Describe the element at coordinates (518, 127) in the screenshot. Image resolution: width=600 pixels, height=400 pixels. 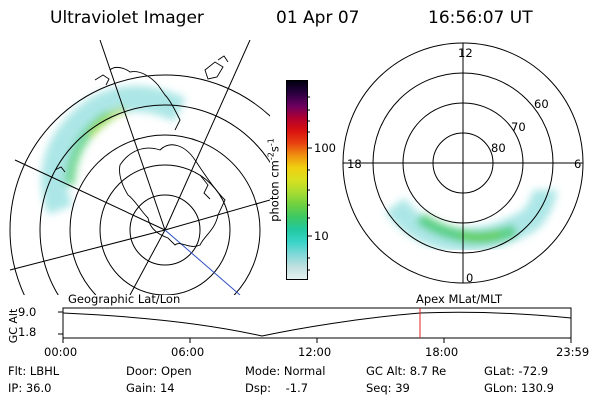
I see `mlat-label-70: 70` at that location.